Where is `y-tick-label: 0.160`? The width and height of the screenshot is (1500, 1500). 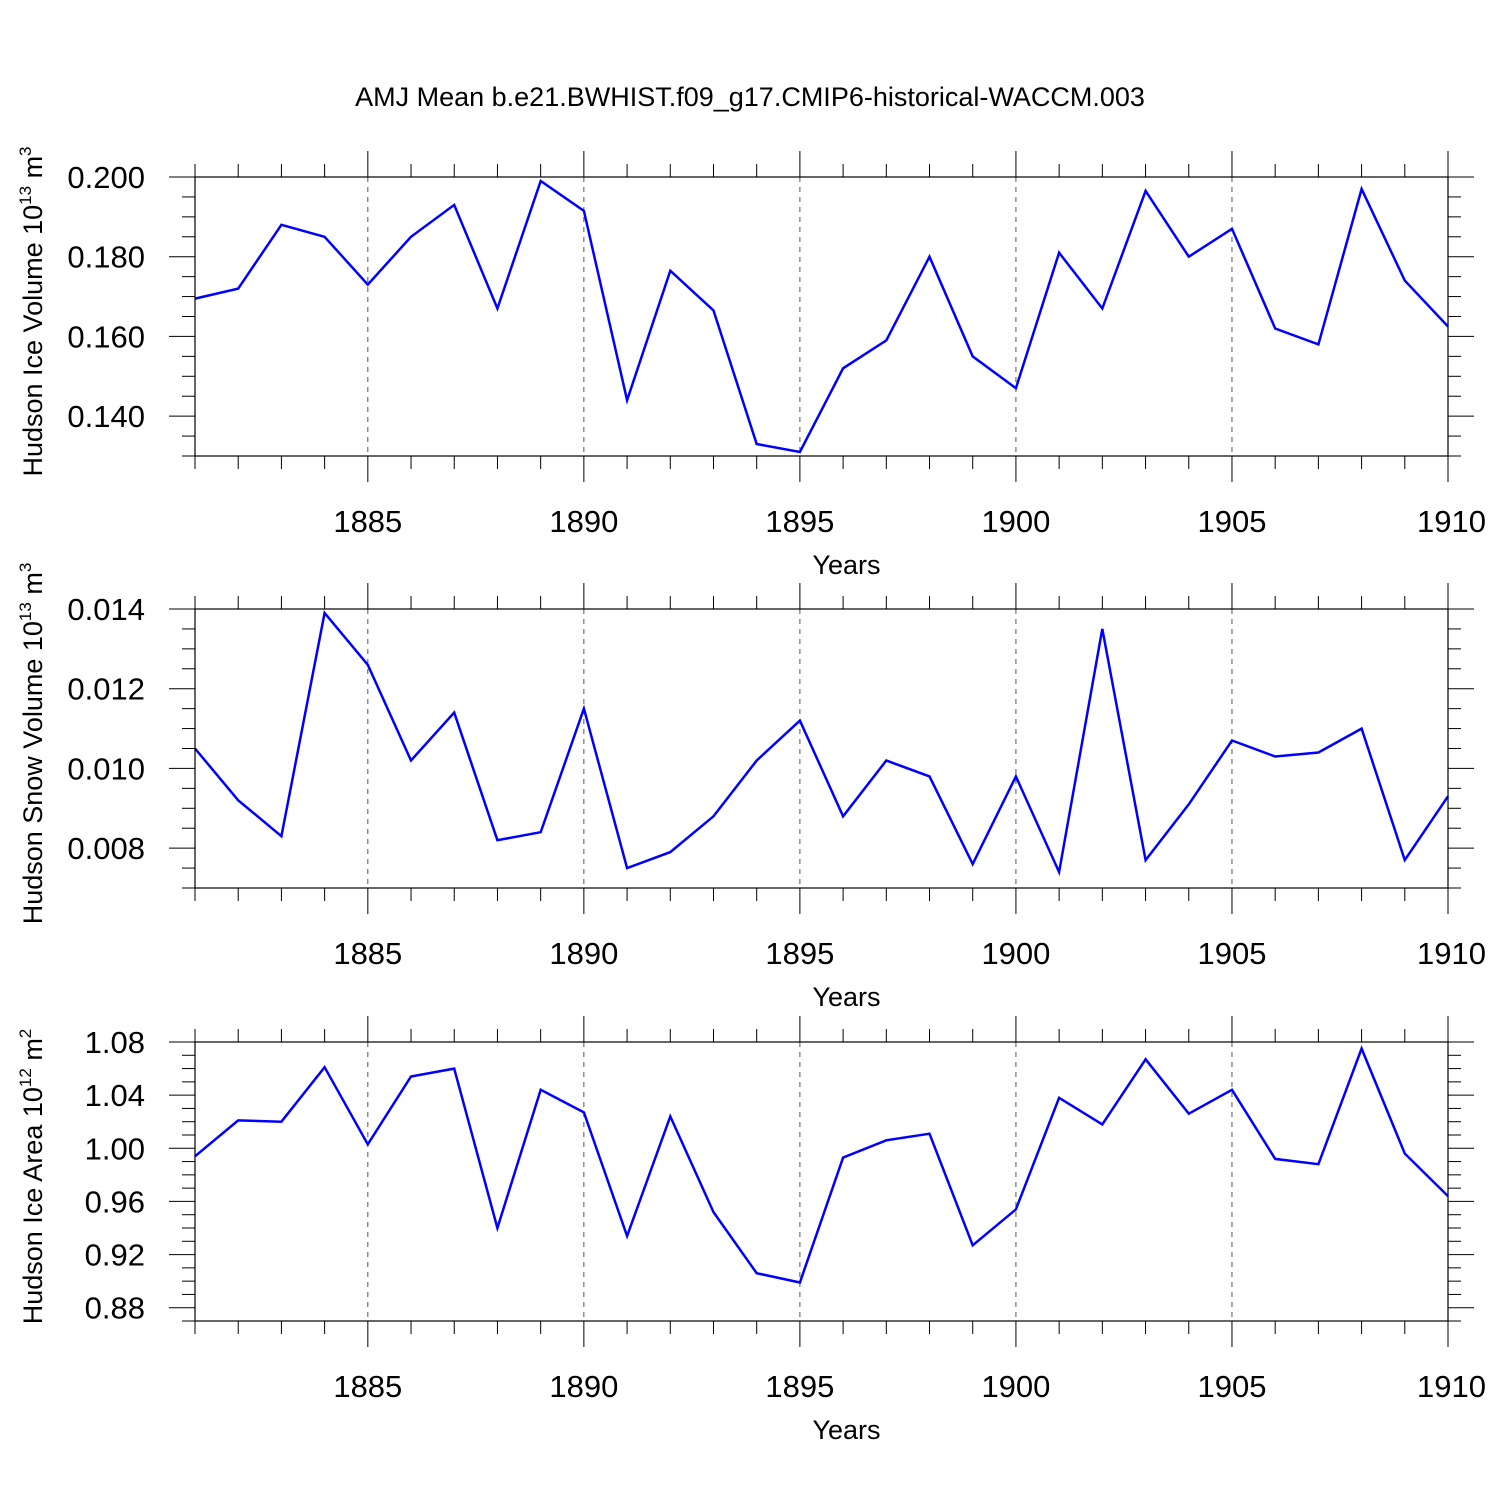 y-tick-label: 0.160 is located at coordinates (106, 336).